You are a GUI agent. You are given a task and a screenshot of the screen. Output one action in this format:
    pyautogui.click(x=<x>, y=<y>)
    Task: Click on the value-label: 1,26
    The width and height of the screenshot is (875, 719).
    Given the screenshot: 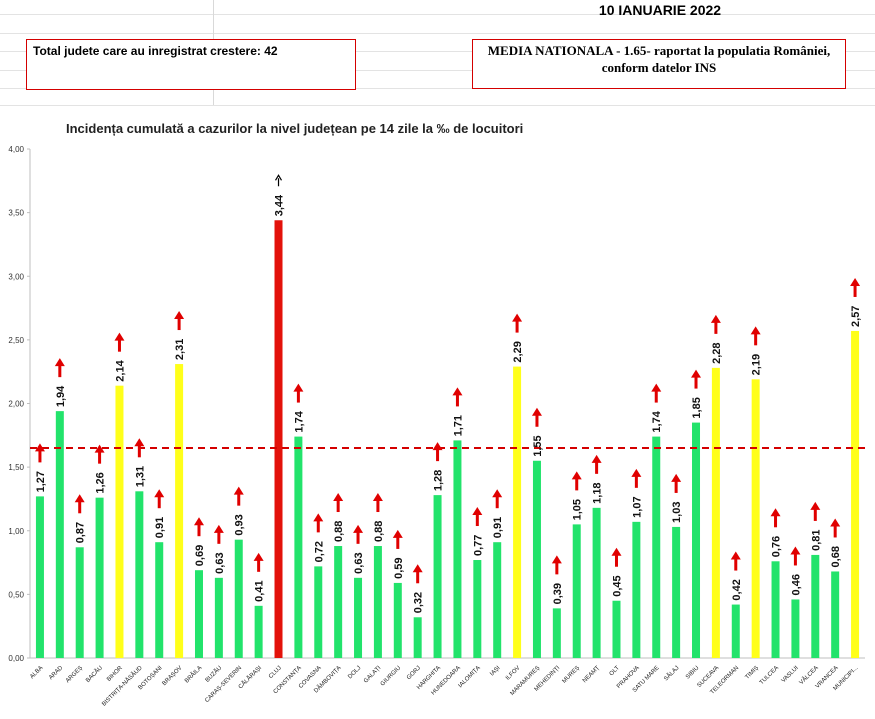 What is the action you would take?
    pyautogui.click(x=101, y=482)
    